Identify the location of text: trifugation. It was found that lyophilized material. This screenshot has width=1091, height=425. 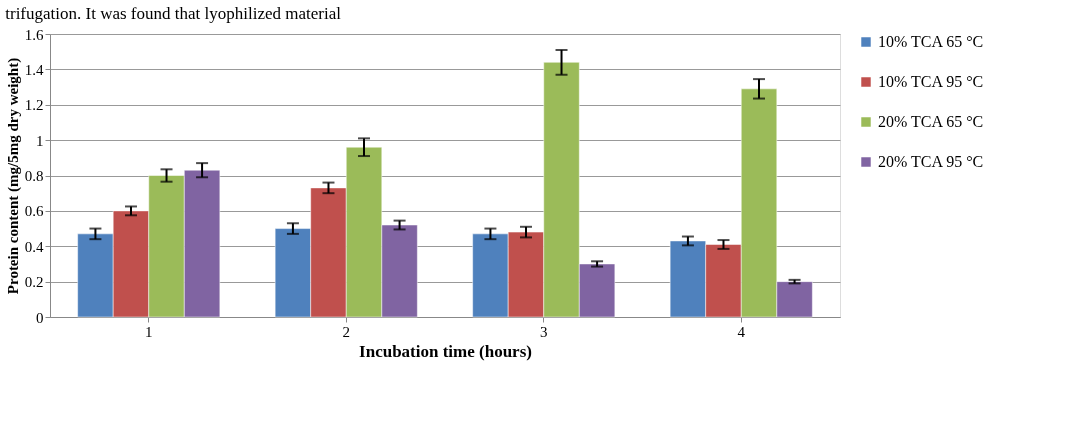
(173, 13).